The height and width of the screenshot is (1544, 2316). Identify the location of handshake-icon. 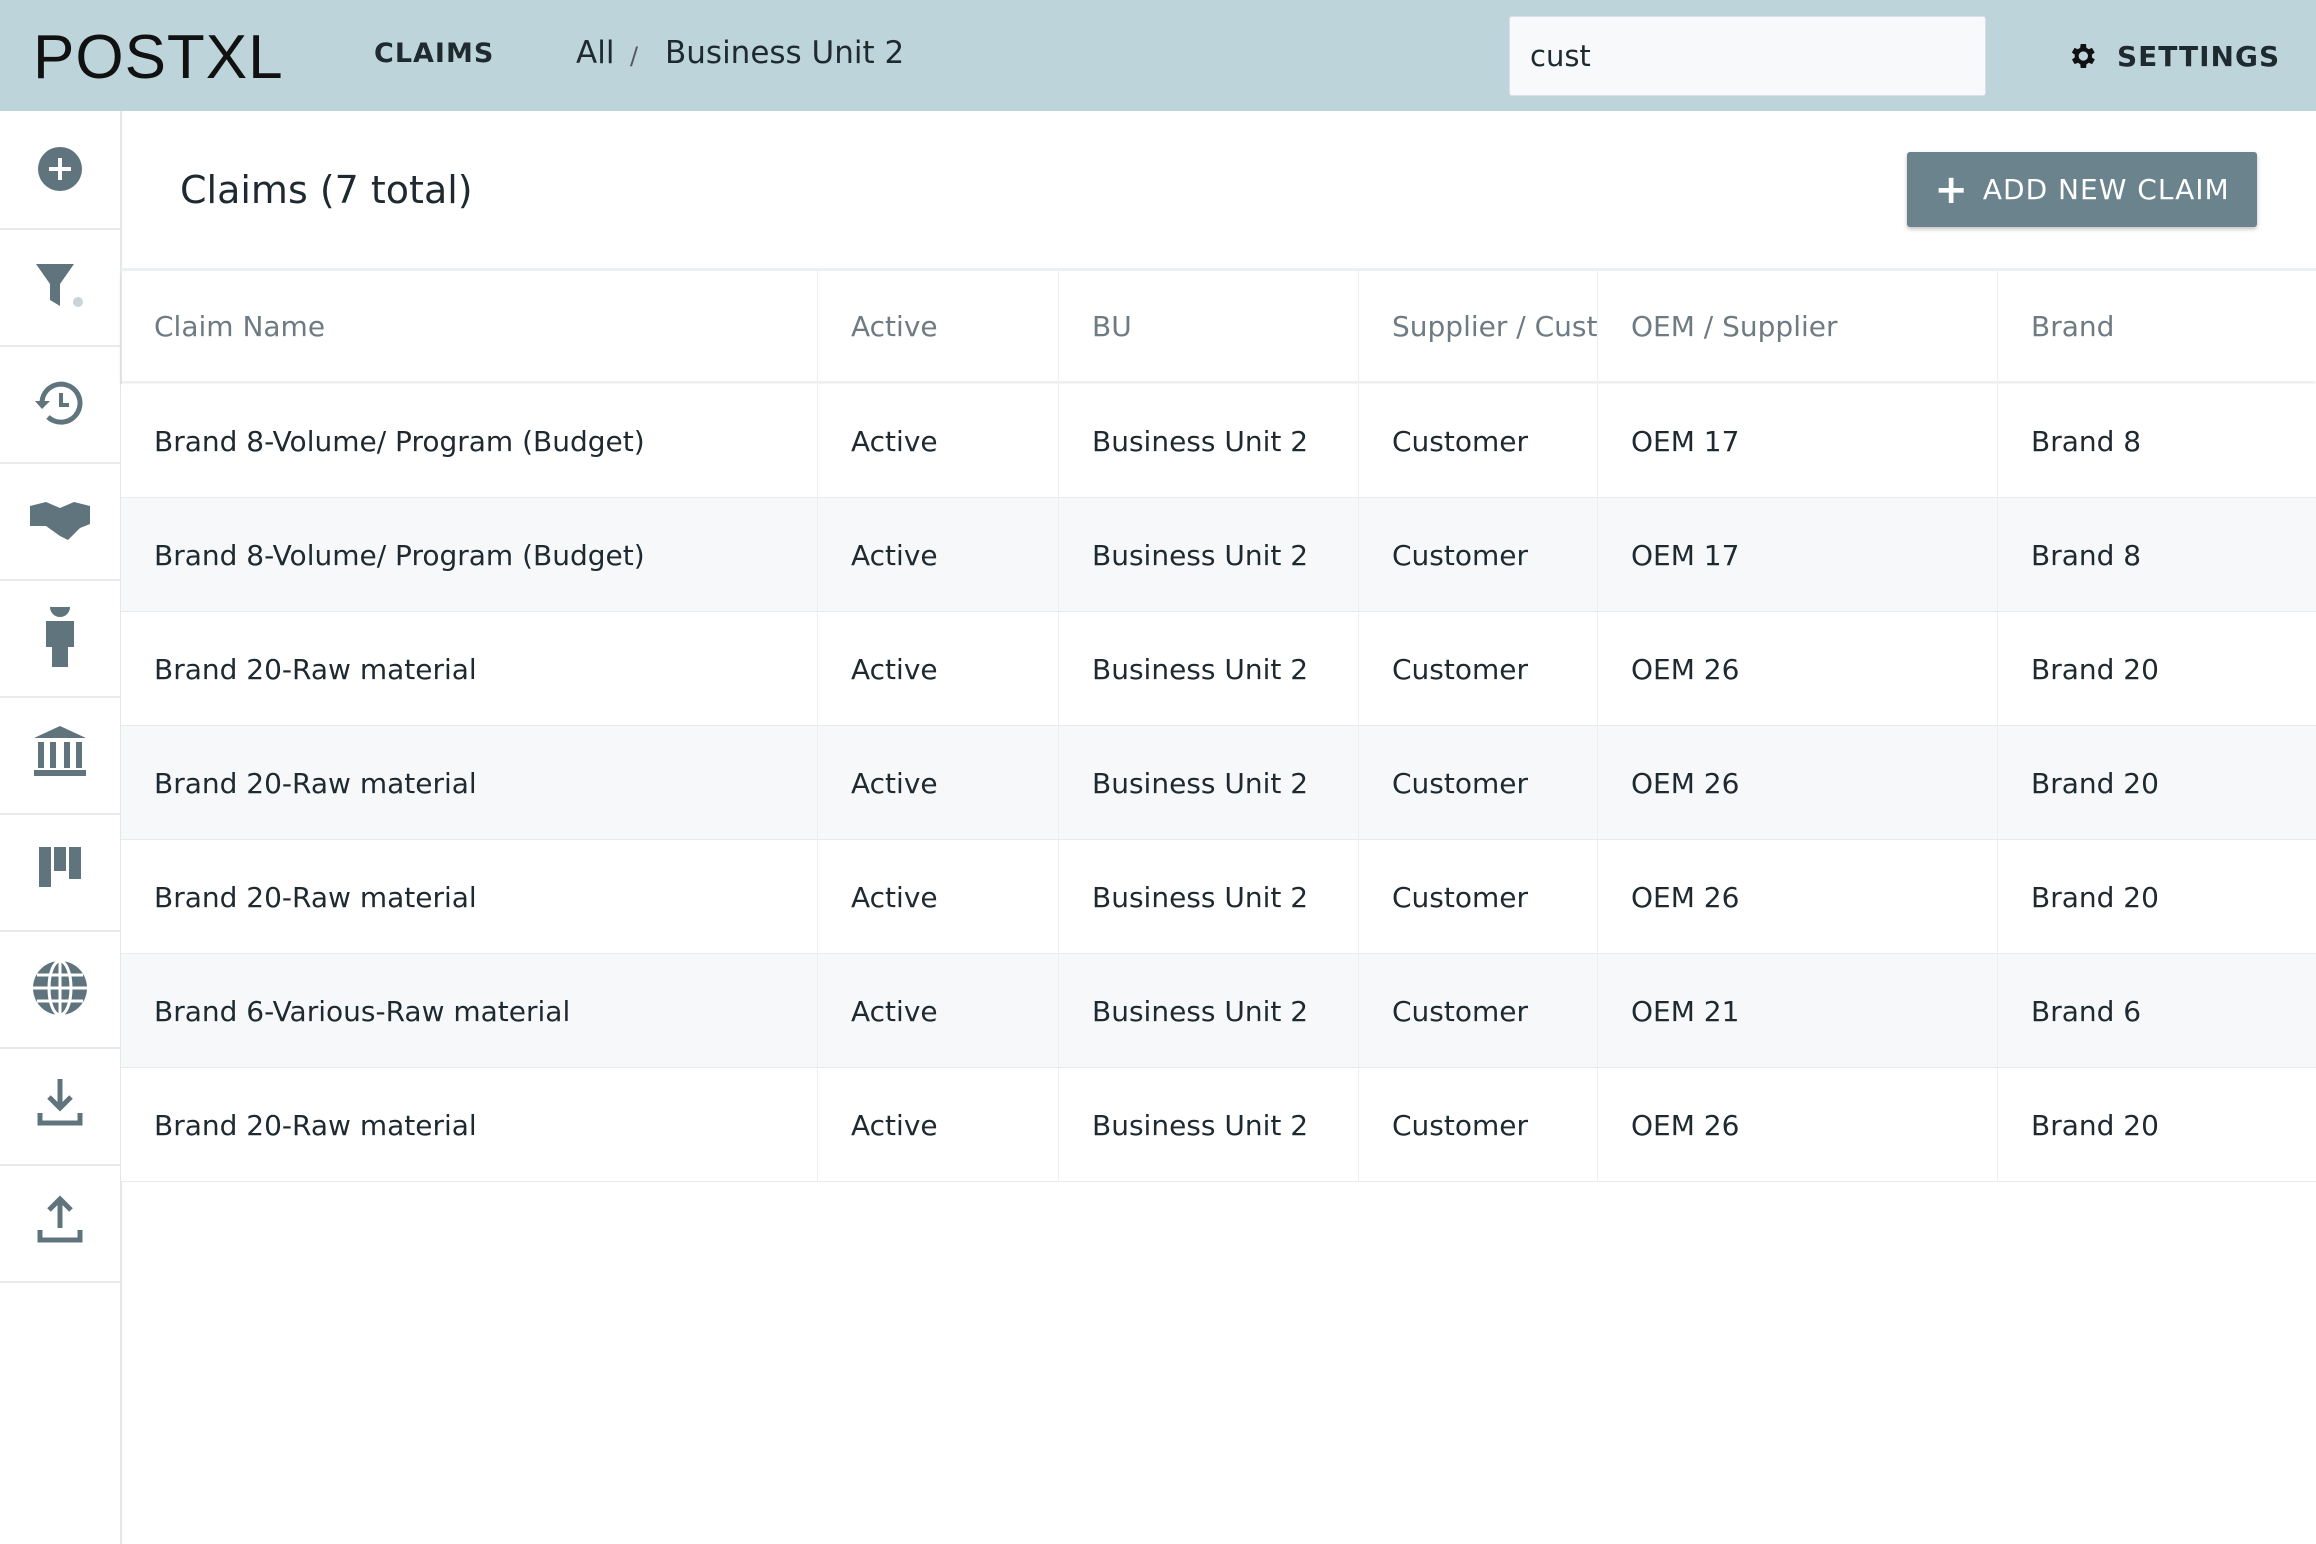
(60, 521).